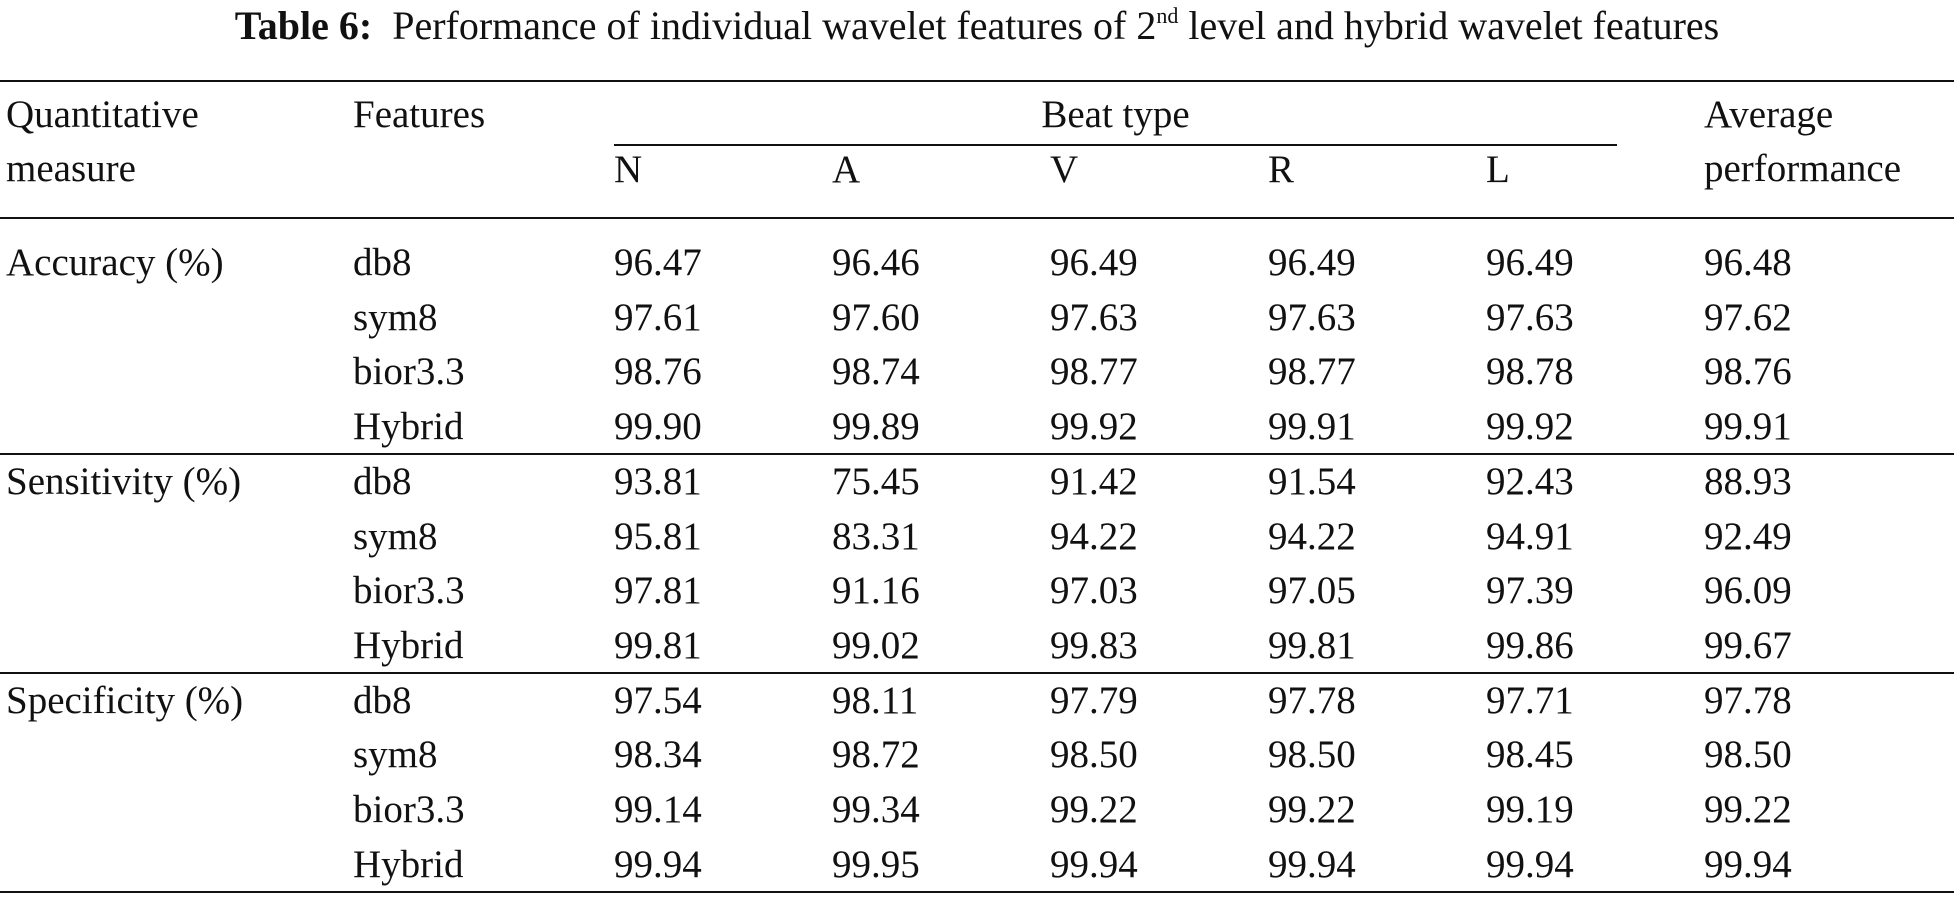  I want to click on header-measure: Quantitative, so click(102, 114).